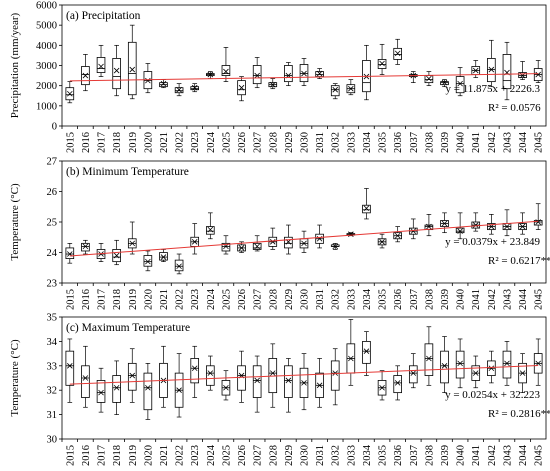 This screenshot has height=471, width=550. I want to click on box-2027, so click(257, 73).